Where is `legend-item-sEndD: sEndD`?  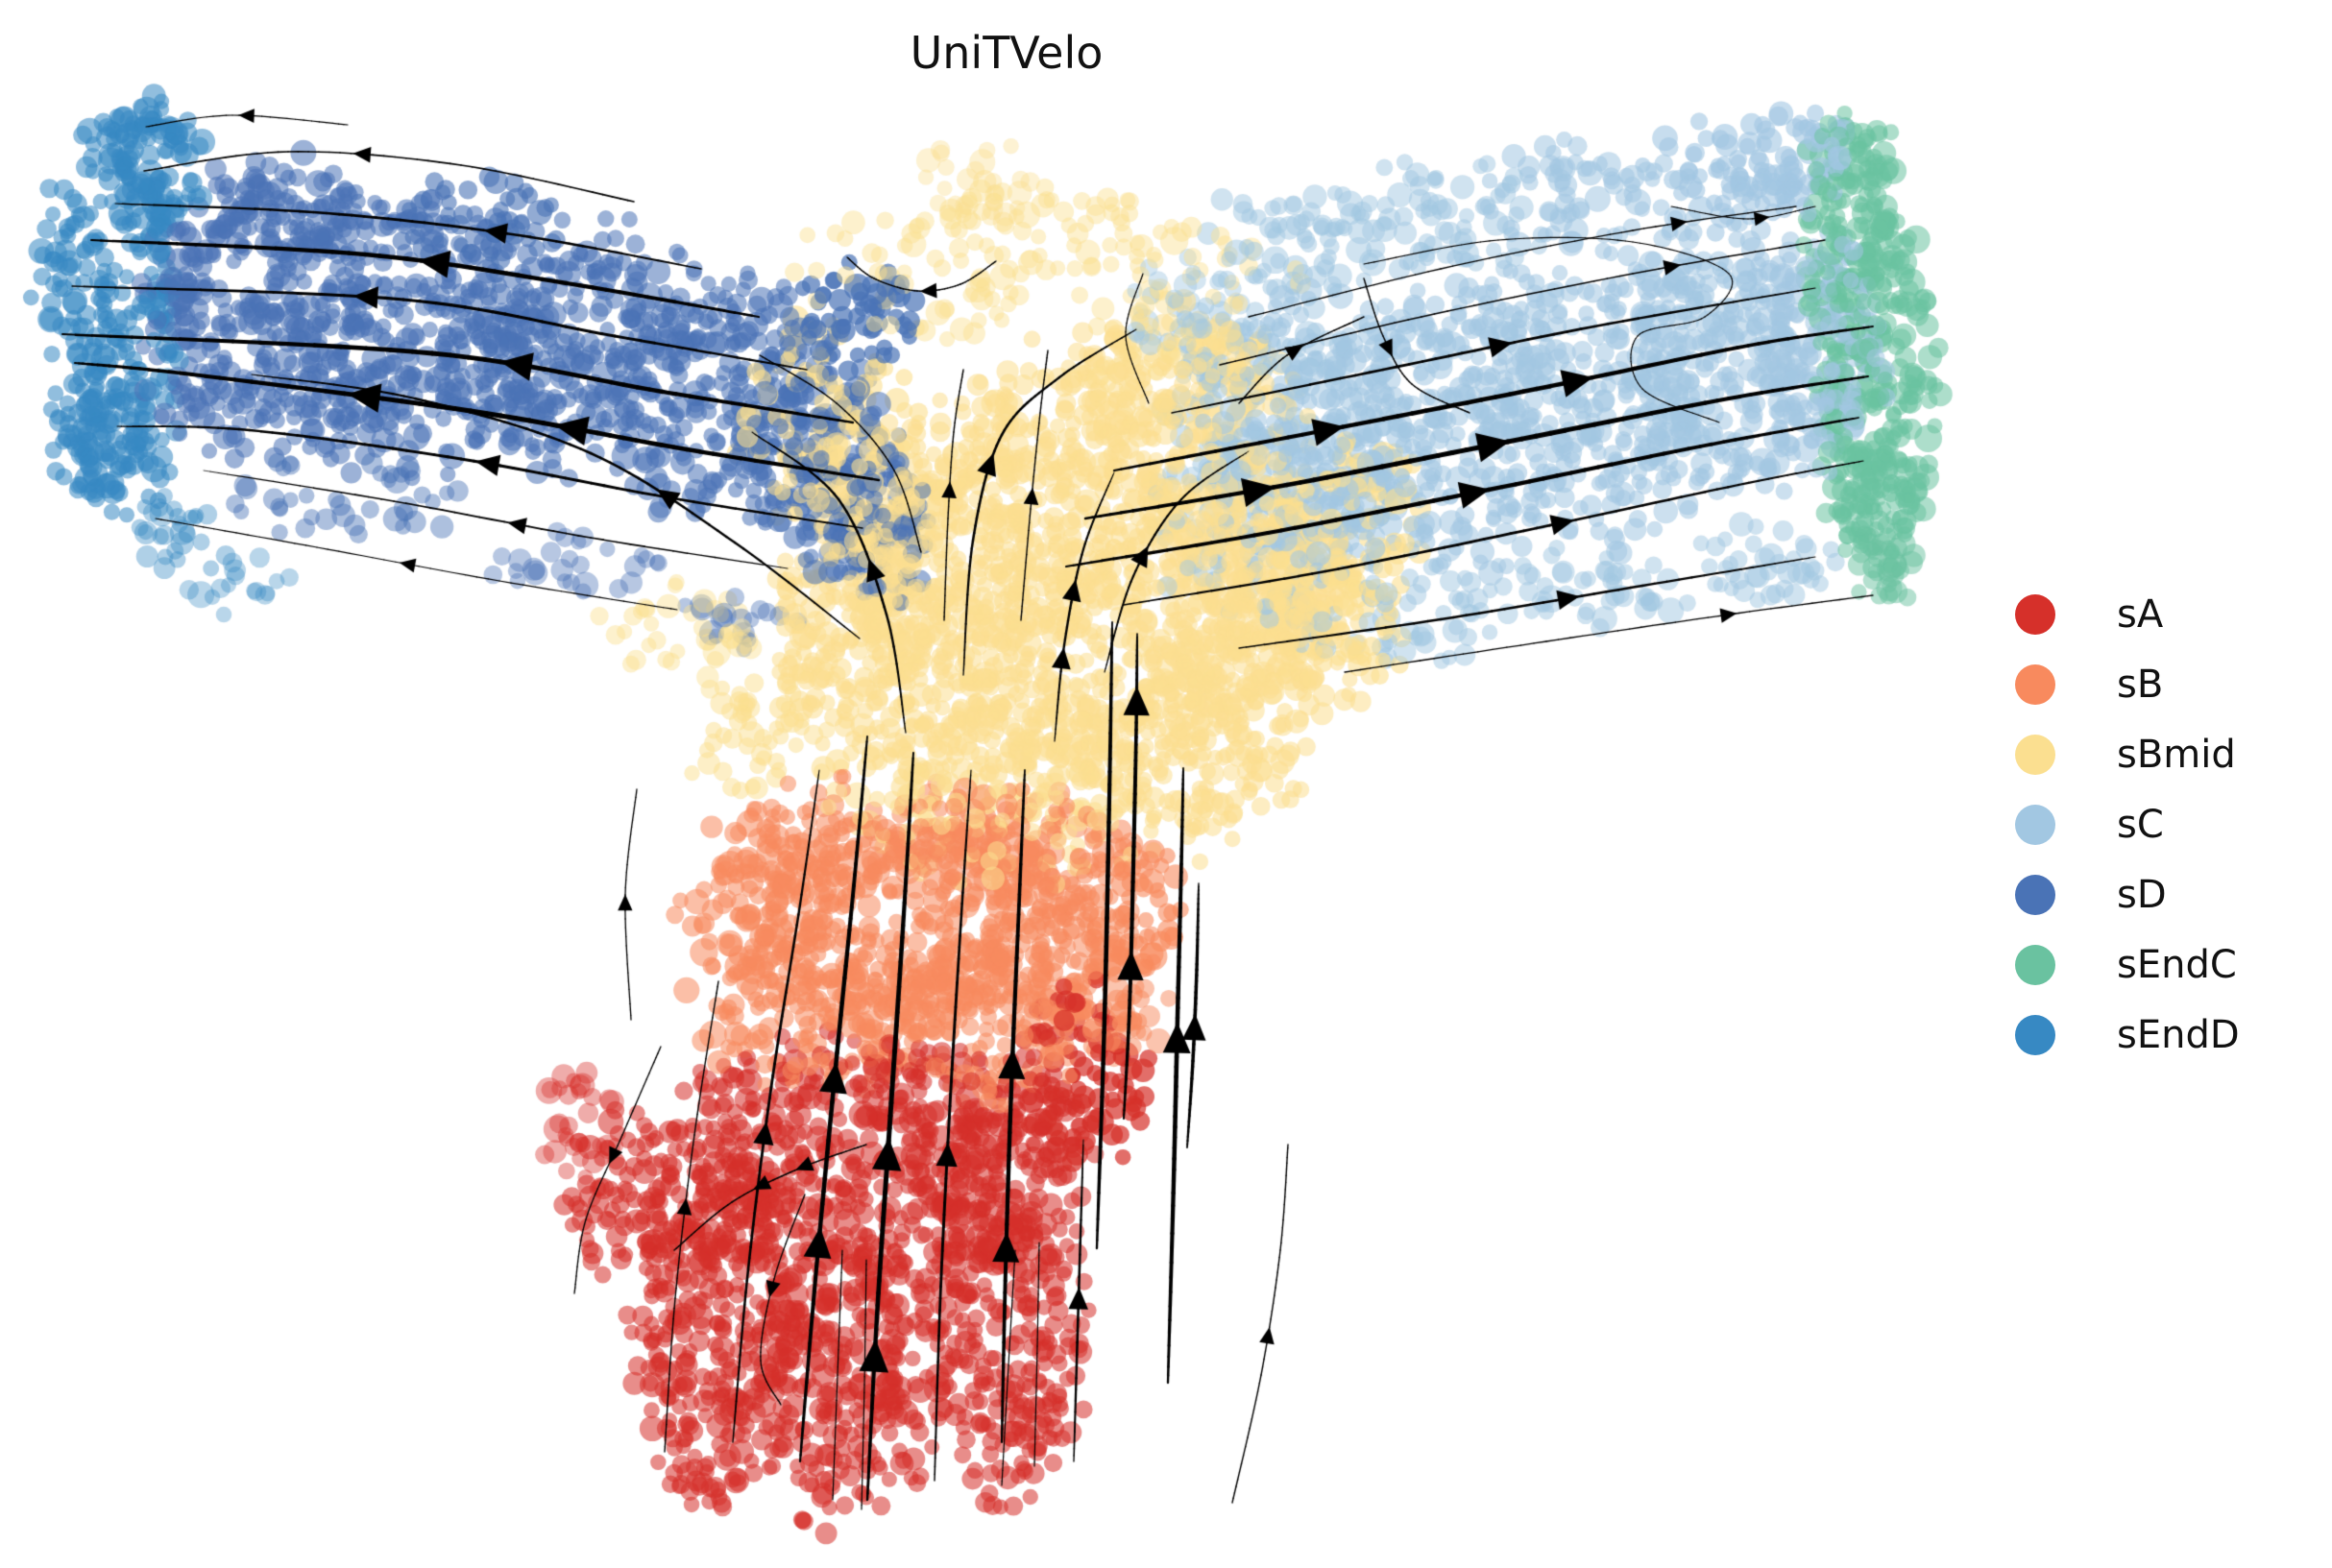
legend-item-sEndD: sEndD is located at coordinates (2128, 1035).